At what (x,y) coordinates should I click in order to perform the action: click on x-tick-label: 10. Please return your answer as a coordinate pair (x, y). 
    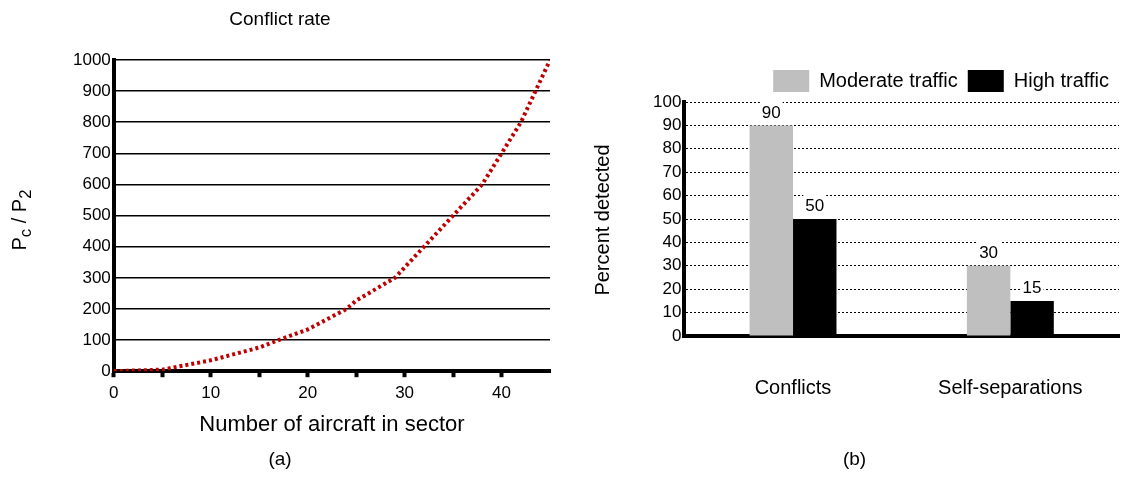
    Looking at the image, I should click on (211, 393).